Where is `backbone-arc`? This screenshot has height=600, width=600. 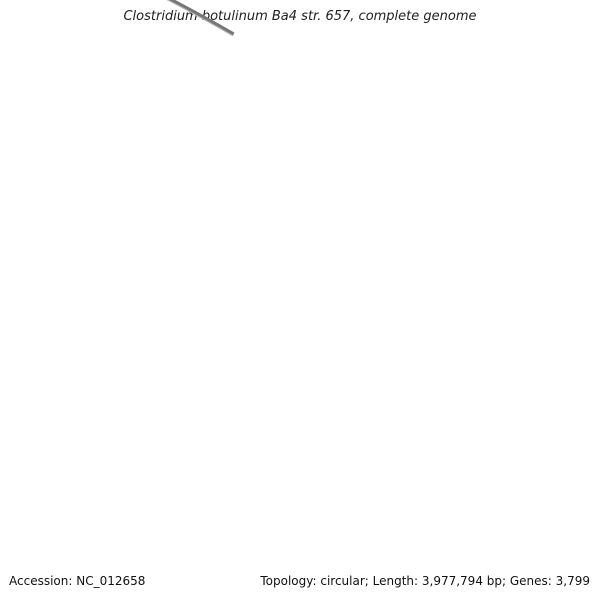
backbone-arc is located at coordinates (200, 18).